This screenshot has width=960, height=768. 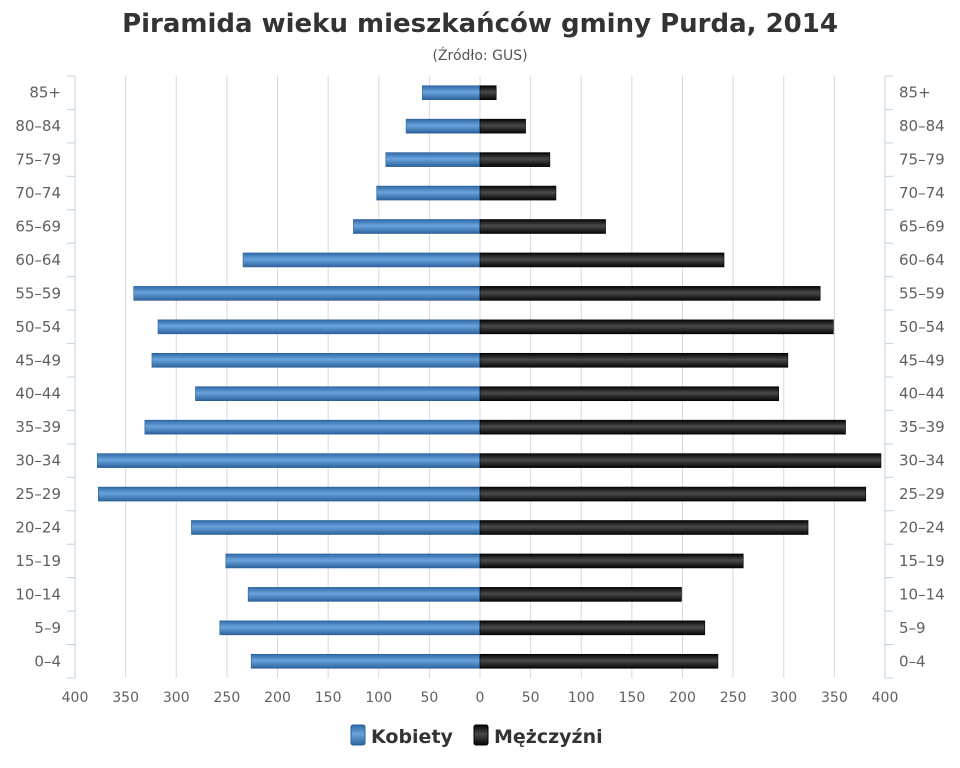 What do you see at coordinates (38, 193) in the screenshot?
I see `category-label-left: 70–74` at bounding box center [38, 193].